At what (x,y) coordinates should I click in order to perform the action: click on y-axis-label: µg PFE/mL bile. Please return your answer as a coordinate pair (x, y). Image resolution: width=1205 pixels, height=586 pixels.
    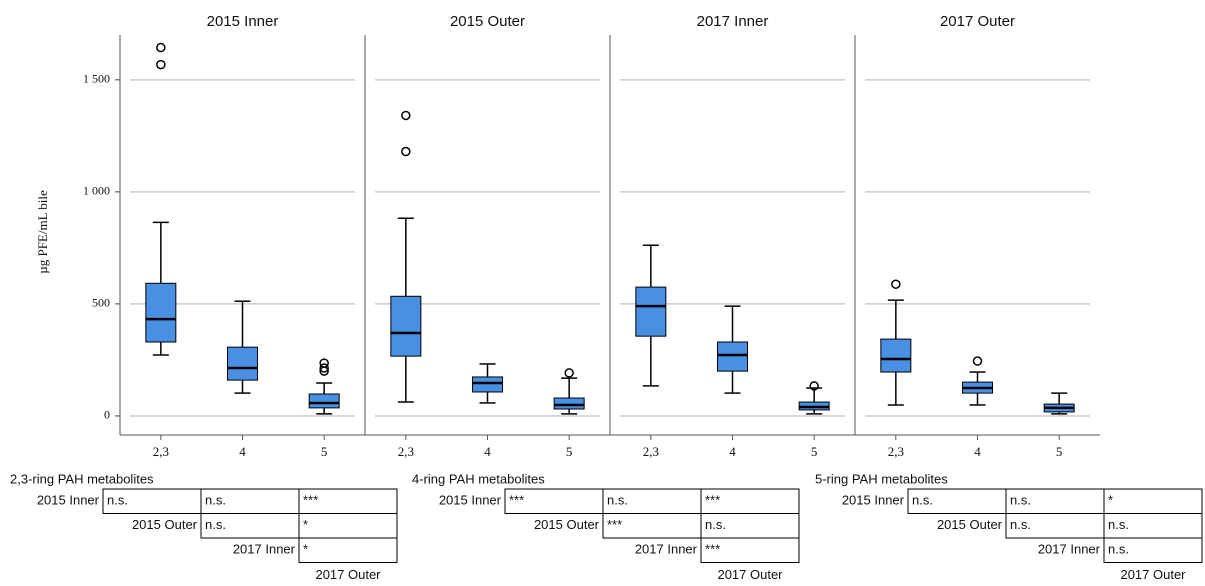
    Looking at the image, I should click on (42, 232).